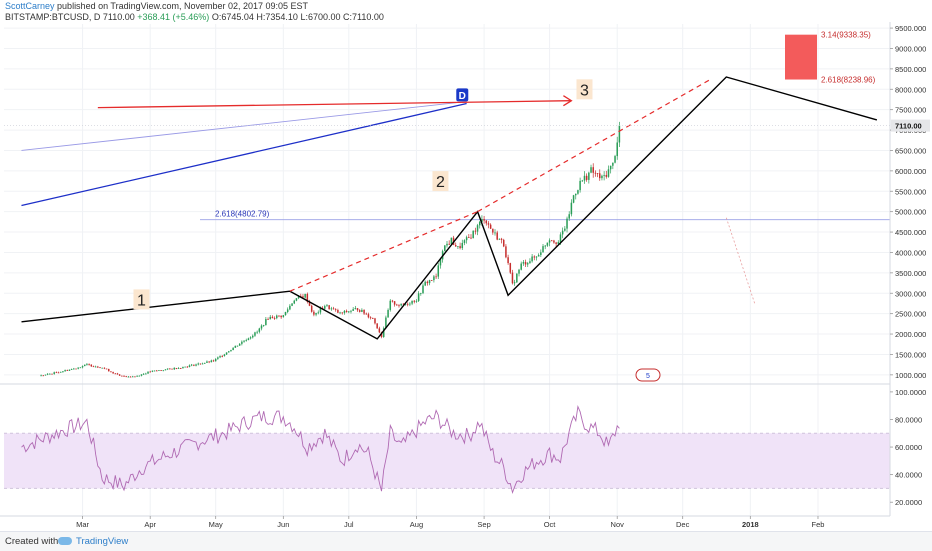  What do you see at coordinates (908, 502) in the screenshot?
I see `rsi-tick-label: 20.0000` at bounding box center [908, 502].